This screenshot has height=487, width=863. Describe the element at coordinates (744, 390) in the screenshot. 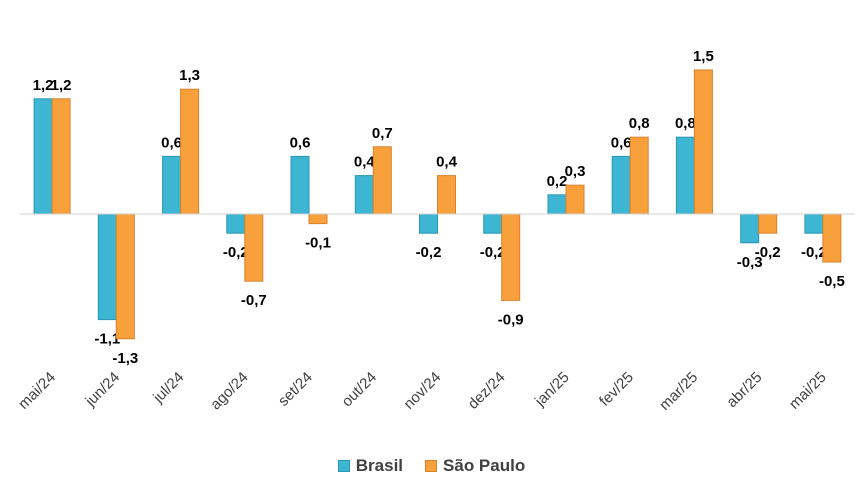

I see `x-tick-label-11: abr/25` at that location.